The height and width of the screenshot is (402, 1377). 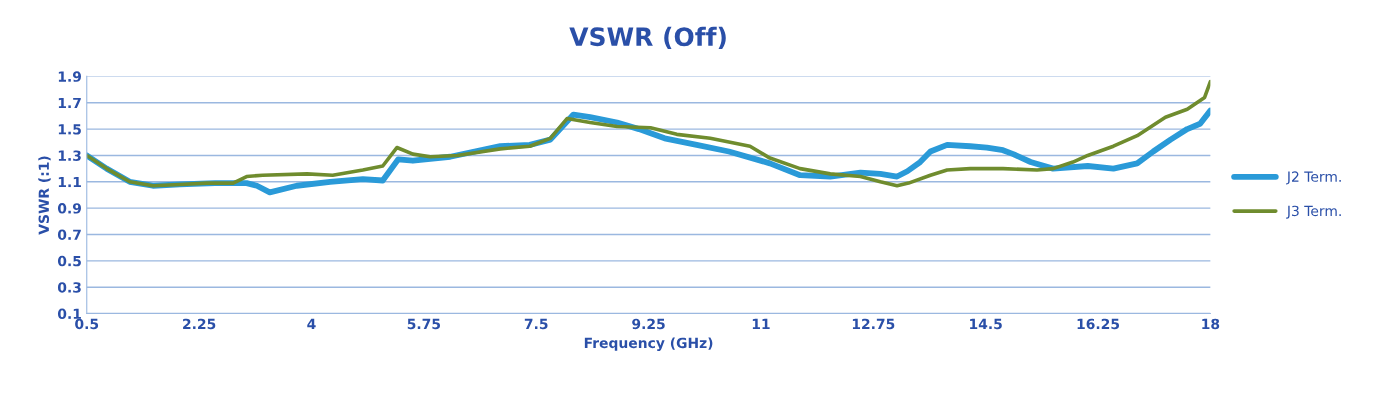 What do you see at coordinates (69, 234) in the screenshot?
I see `y-tick-label: 0.7` at bounding box center [69, 234].